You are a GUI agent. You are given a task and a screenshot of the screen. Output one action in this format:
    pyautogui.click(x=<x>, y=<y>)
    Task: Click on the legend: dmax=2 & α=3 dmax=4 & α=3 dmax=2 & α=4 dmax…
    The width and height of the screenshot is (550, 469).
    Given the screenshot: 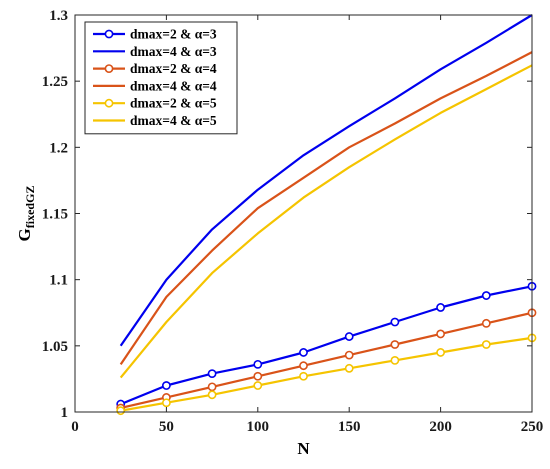 What is the action you would take?
    pyautogui.click(x=161, y=78)
    